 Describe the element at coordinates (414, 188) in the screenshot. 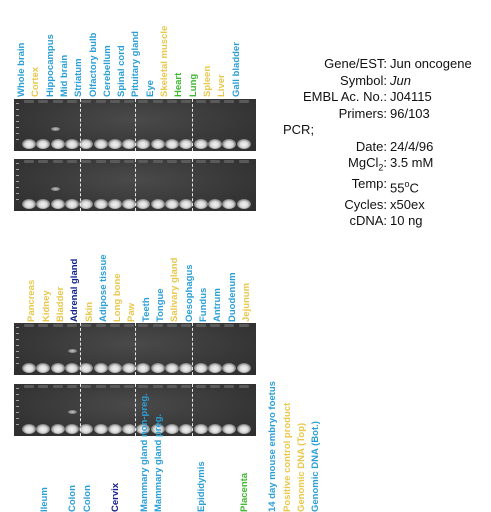

I see `temp-value-unit: C` at that location.